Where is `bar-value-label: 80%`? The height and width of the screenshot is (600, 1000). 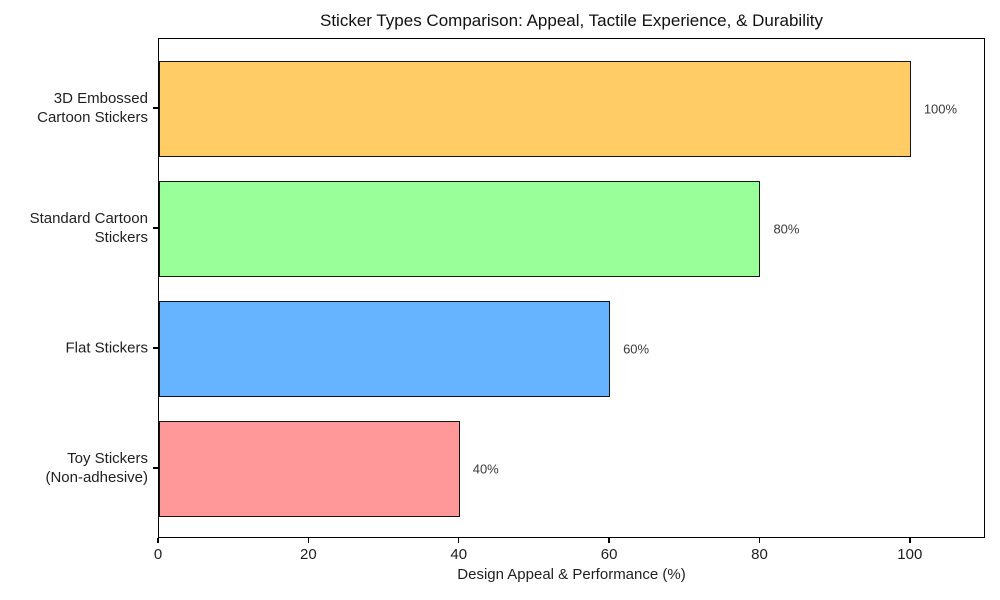 bar-value-label: 80% is located at coordinates (786, 229).